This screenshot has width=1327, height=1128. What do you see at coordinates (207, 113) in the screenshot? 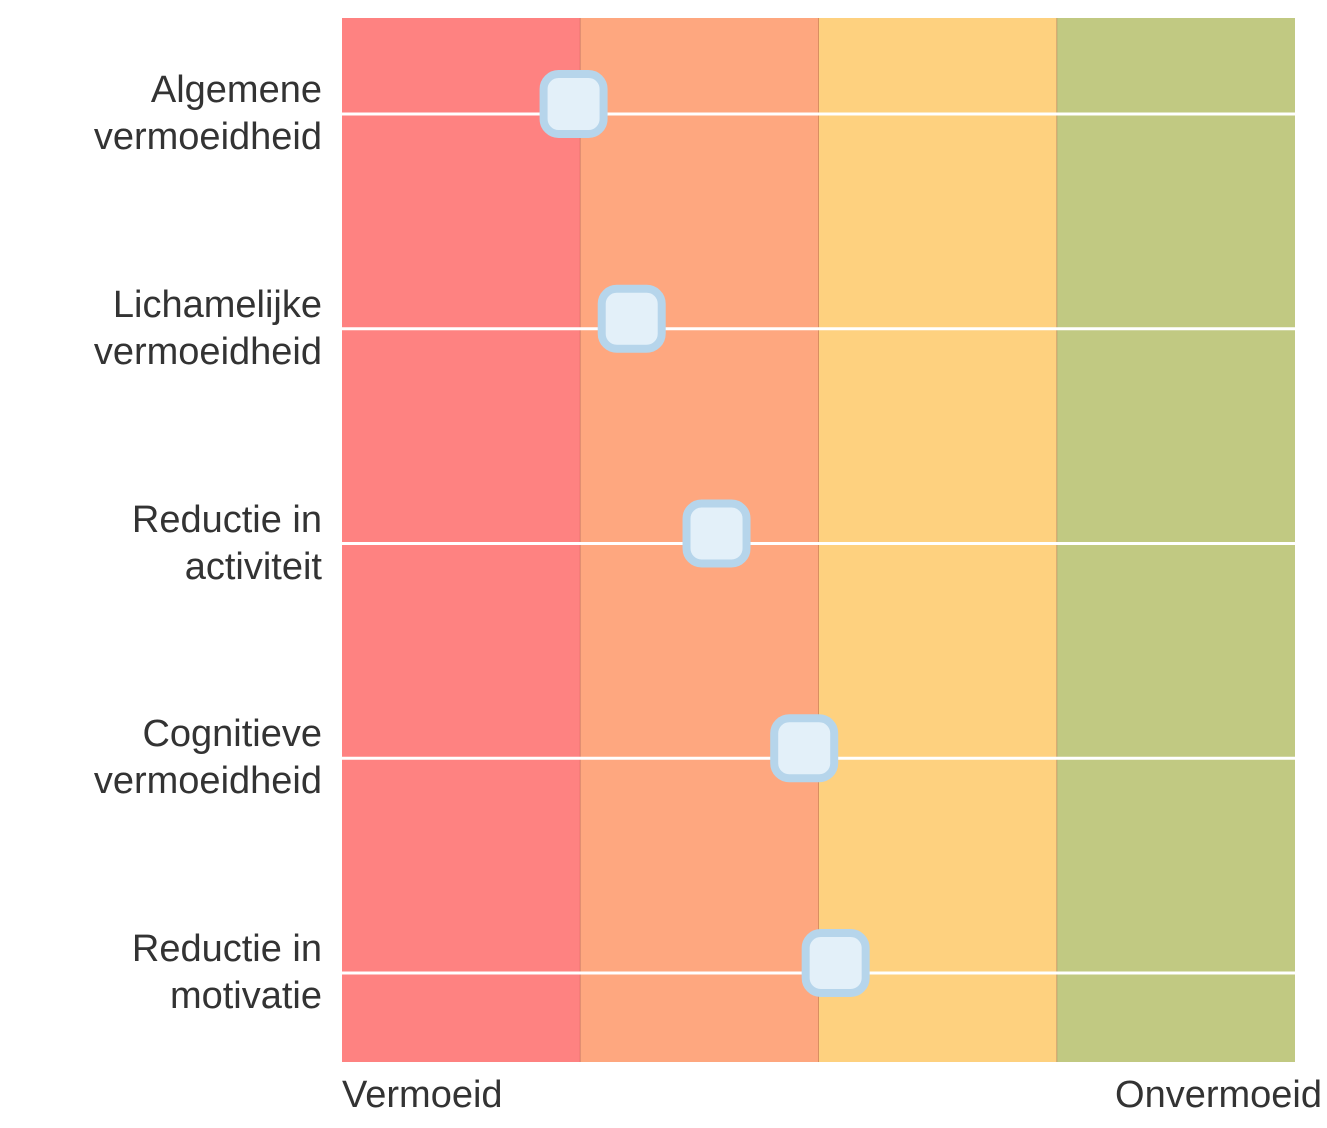
I see `category-label: Algemene vermoeidheid` at bounding box center [207, 113].